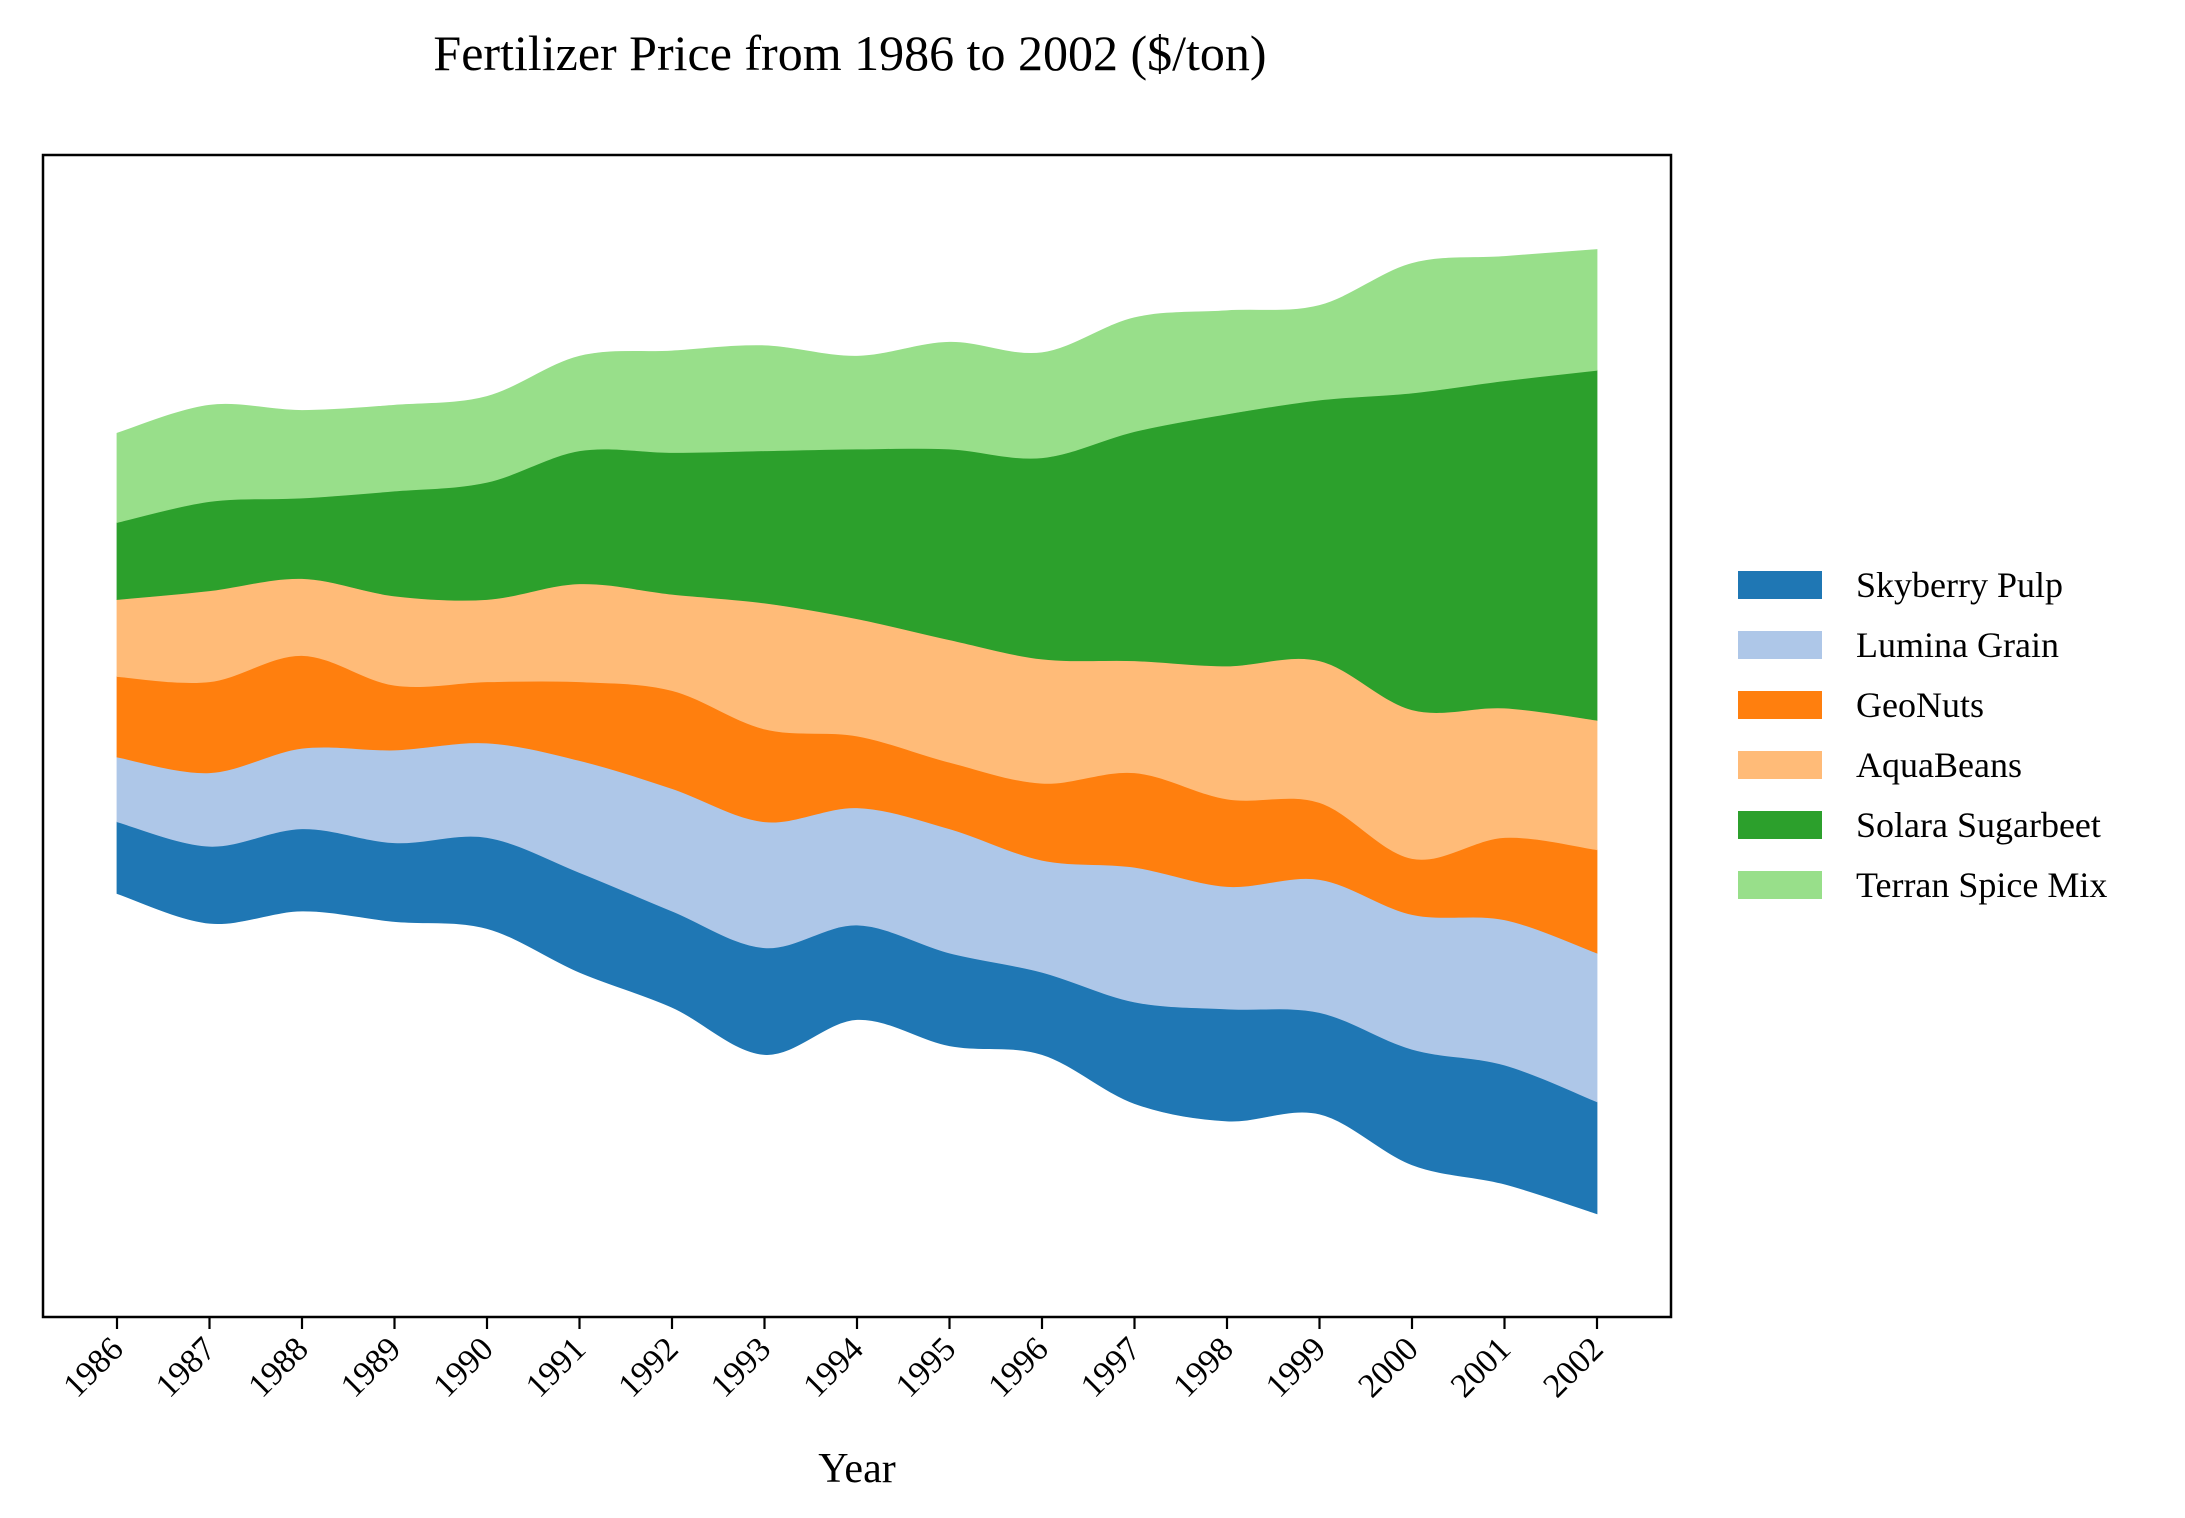 This screenshot has height=1518, width=2185. What do you see at coordinates (1296, 1367) in the screenshot?
I see `x-tick-label: 1999` at bounding box center [1296, 1367].